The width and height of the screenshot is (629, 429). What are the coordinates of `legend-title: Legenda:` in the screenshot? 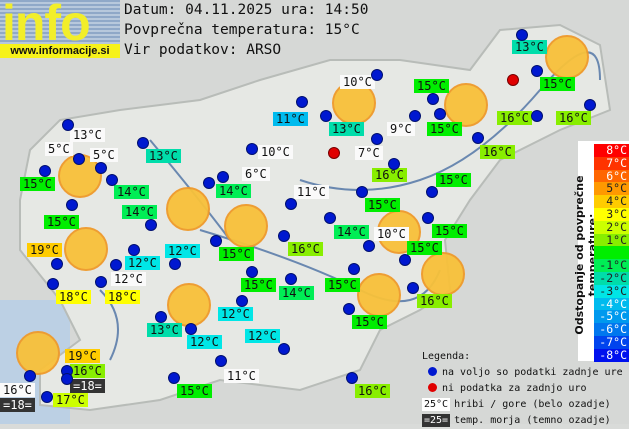 It's located at (446, 356).